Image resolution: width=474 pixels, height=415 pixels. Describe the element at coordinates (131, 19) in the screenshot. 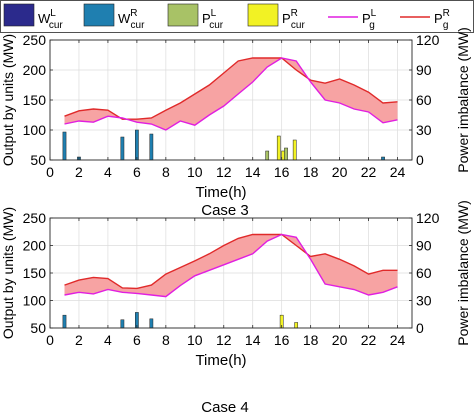

I see `legend-label: WR cur` at that location.